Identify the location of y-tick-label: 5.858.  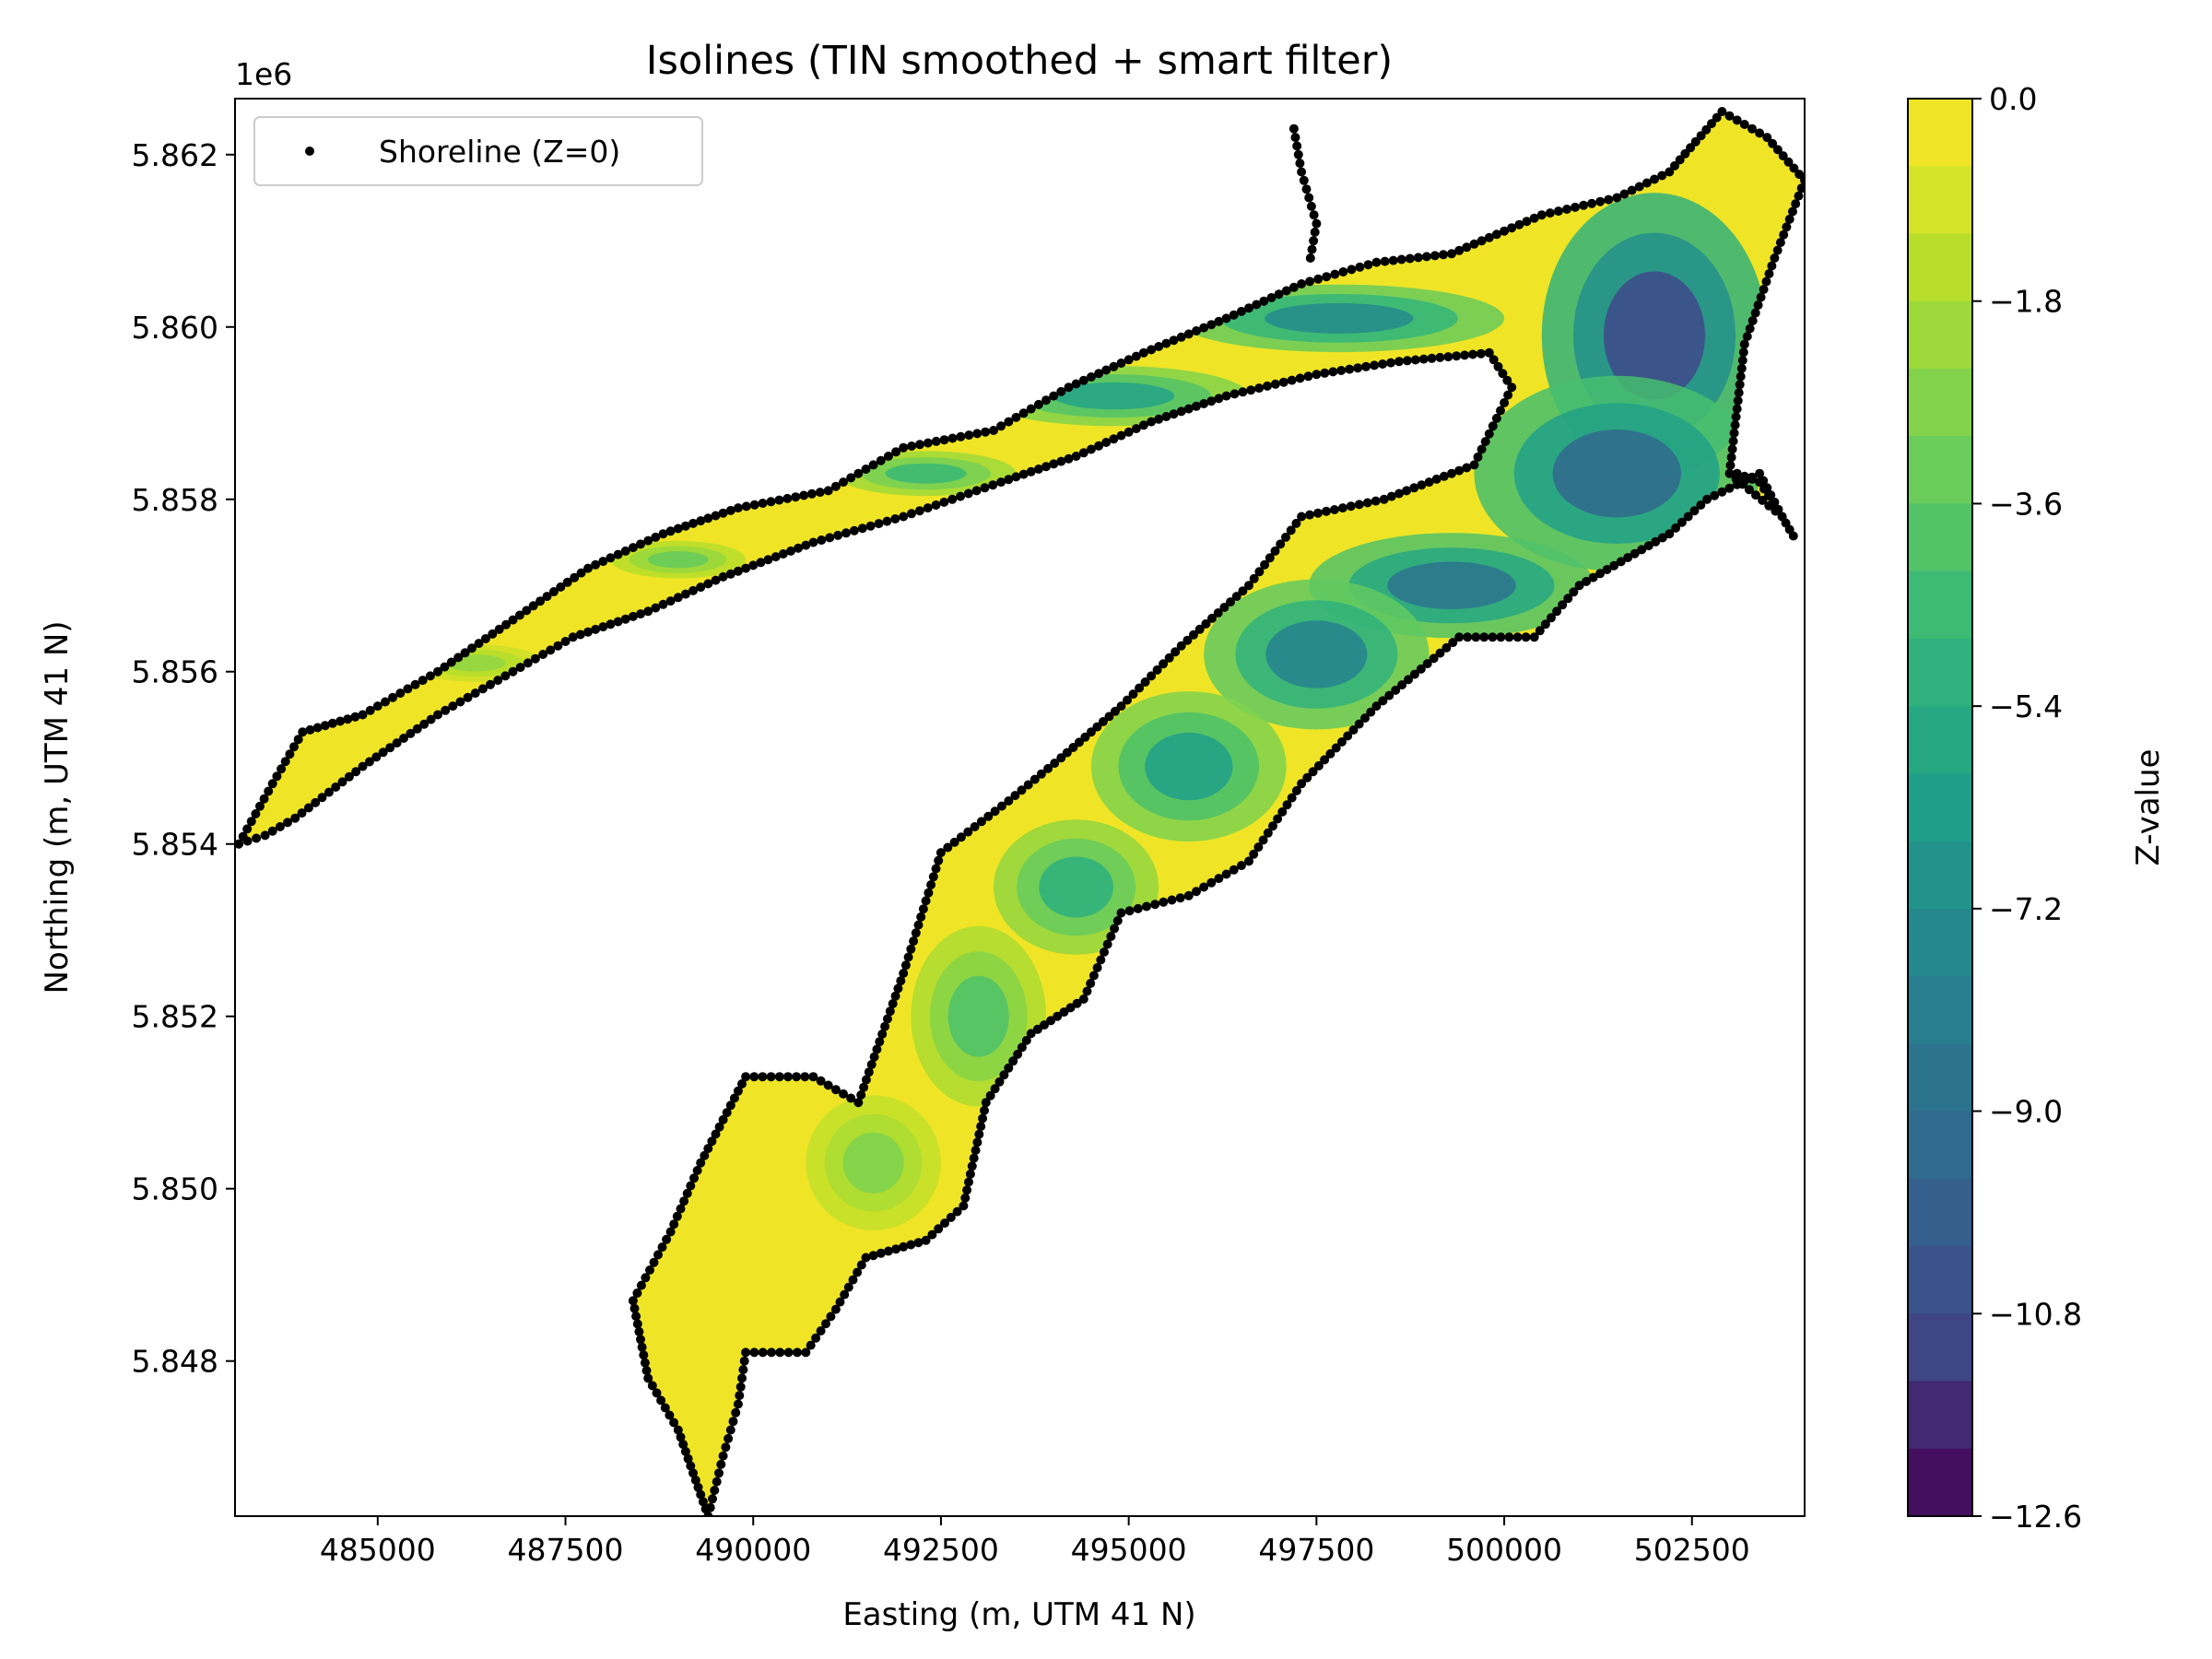
(175, 500).